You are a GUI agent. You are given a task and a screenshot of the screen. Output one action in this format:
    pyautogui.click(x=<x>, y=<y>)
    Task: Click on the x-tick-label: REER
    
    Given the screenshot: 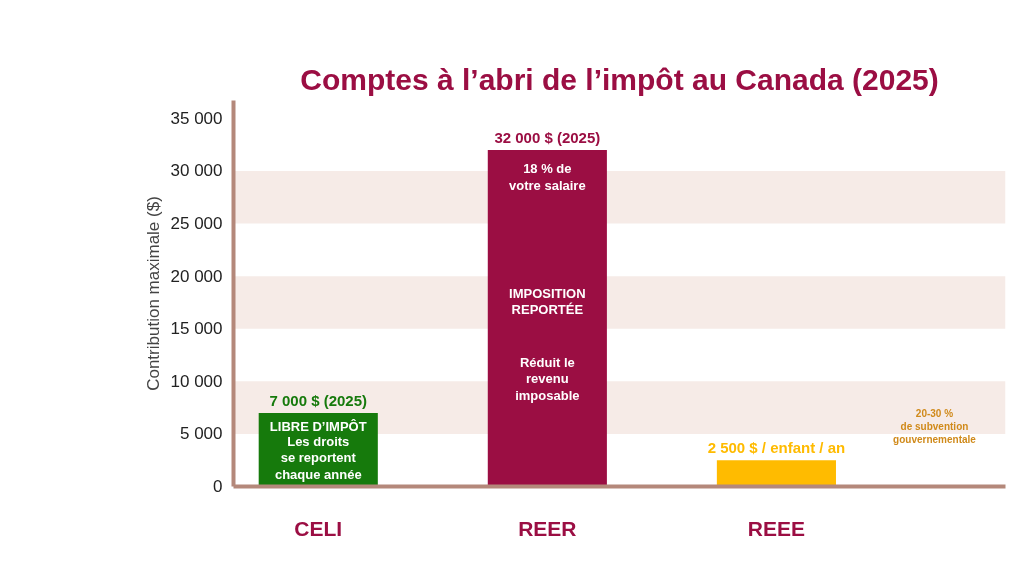 What is the action you would take?
    pyautogui.click(x=547, y=528)
    